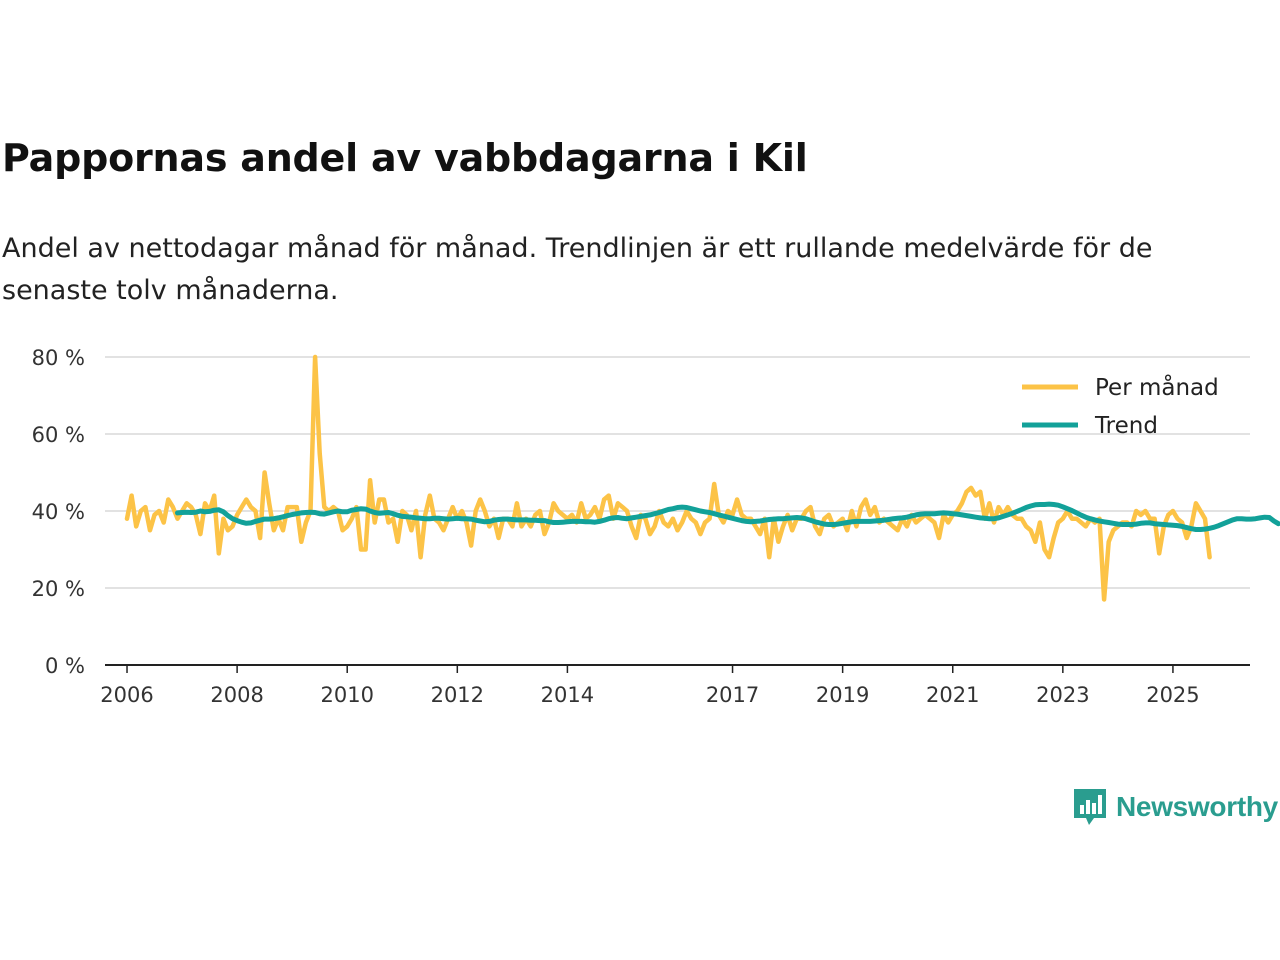 This screenshot has width=1280, height=960. I want to click on x-axis-ticks: 2006 2008 2010 2012 2014 2017 2019 2021 2023 2025, so click(650, 686).